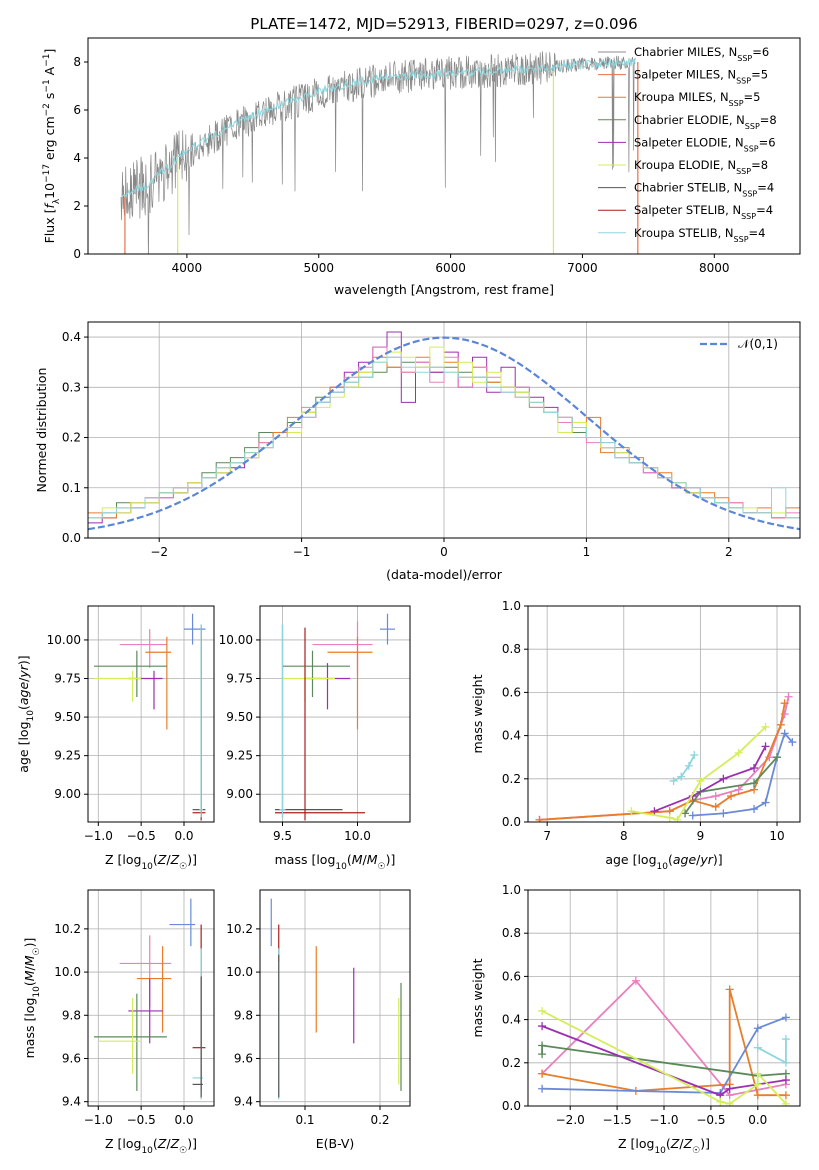  Describe the element at coordinates (444, 437) in the screenshot. I see `histogram-step-line` at that location.